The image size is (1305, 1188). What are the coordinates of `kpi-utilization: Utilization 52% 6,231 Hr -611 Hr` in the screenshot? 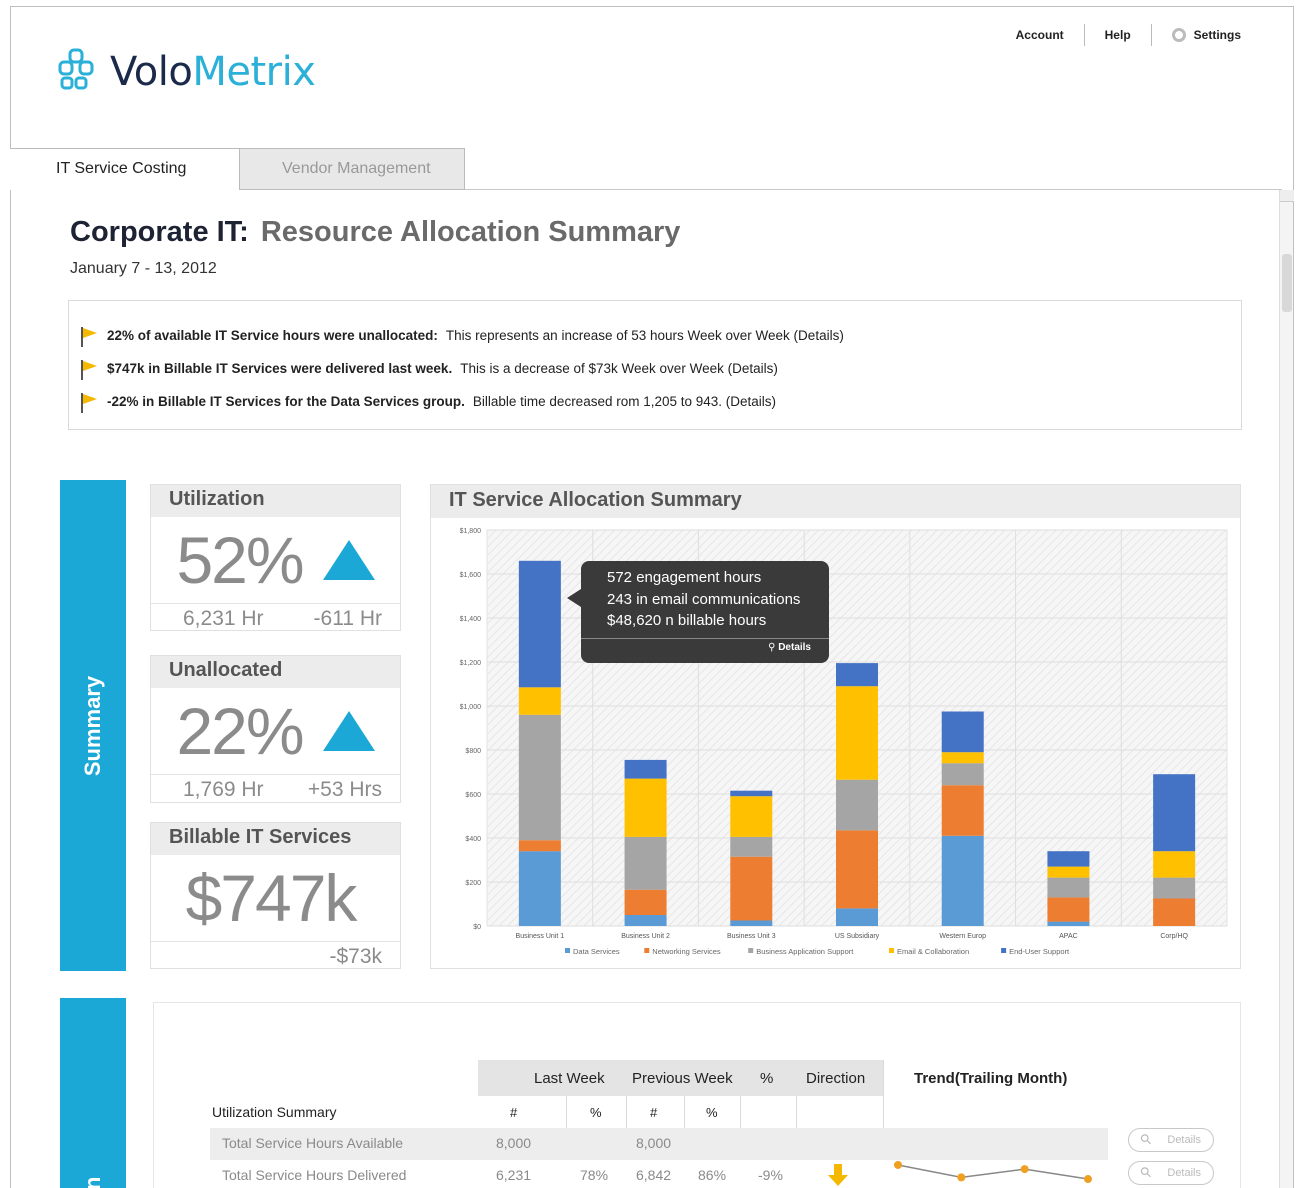 It's located at (275, 557).